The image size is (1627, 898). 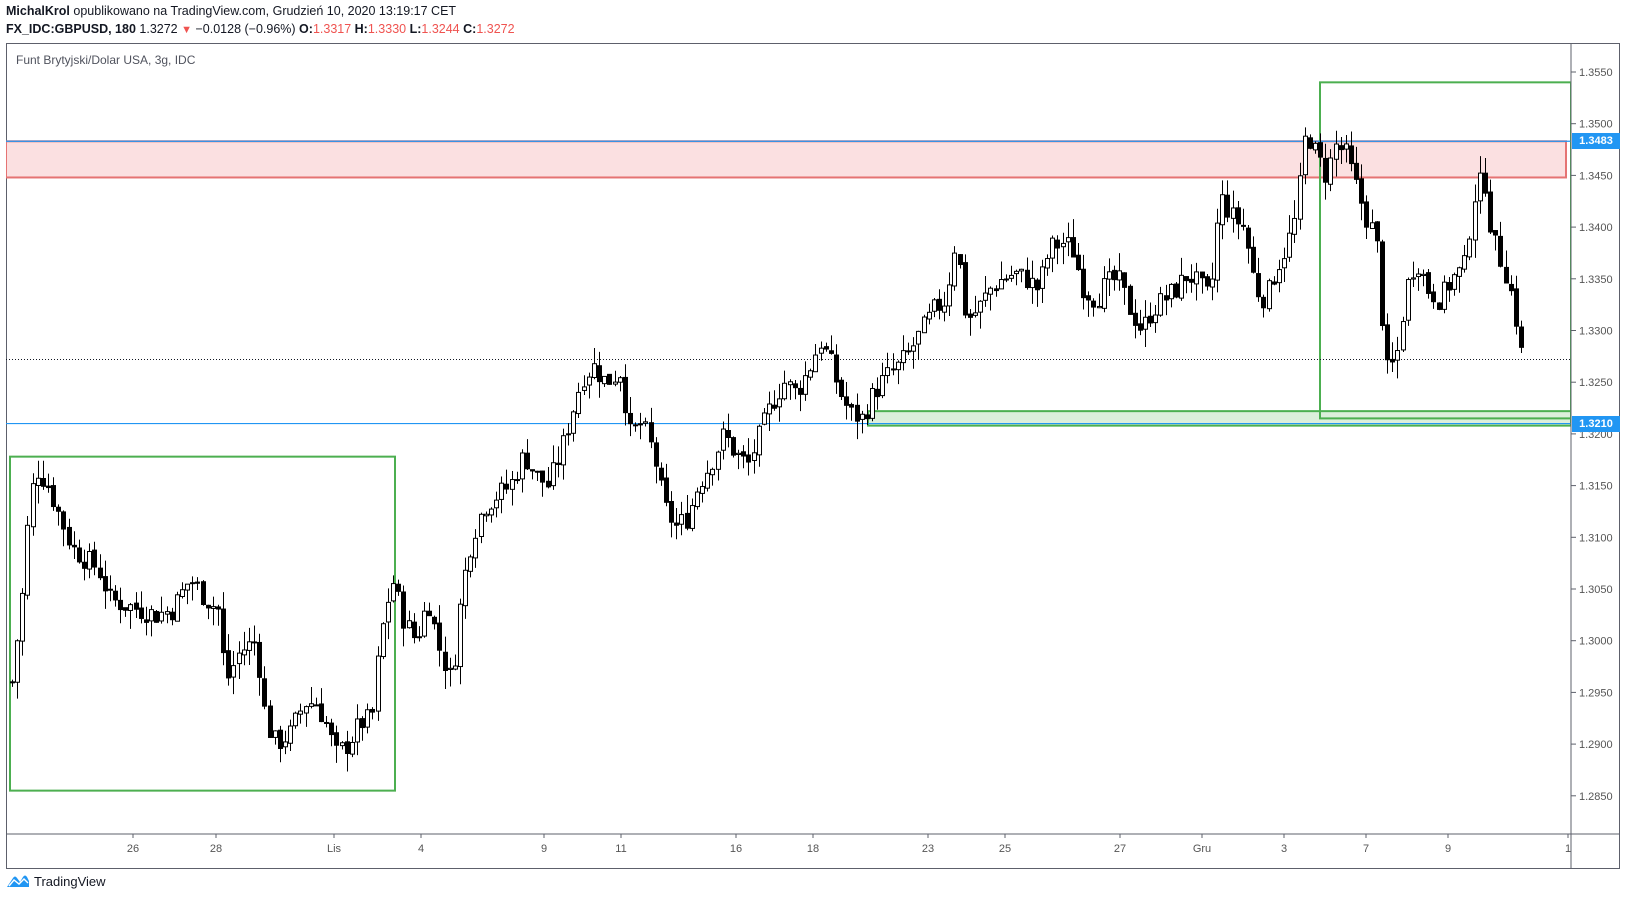 What do you see at coordinates (470, 29) in the screenshot?
I see `close-label: C:` at bounding box center [470, 29].